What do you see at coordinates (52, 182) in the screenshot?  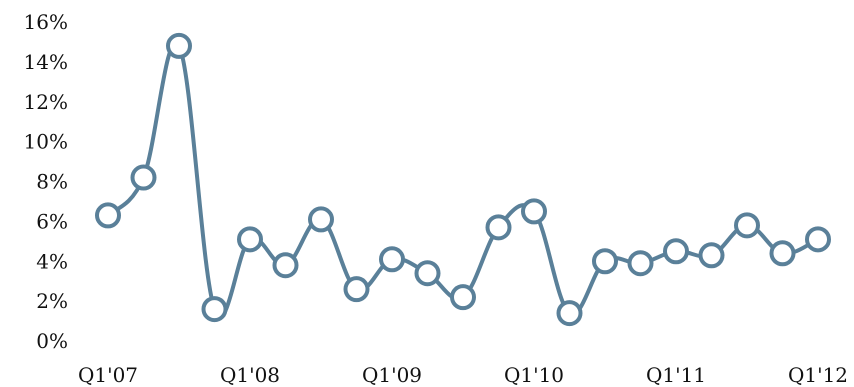 I see `y-tick-label: 8%` at bounding box center [52, 182].